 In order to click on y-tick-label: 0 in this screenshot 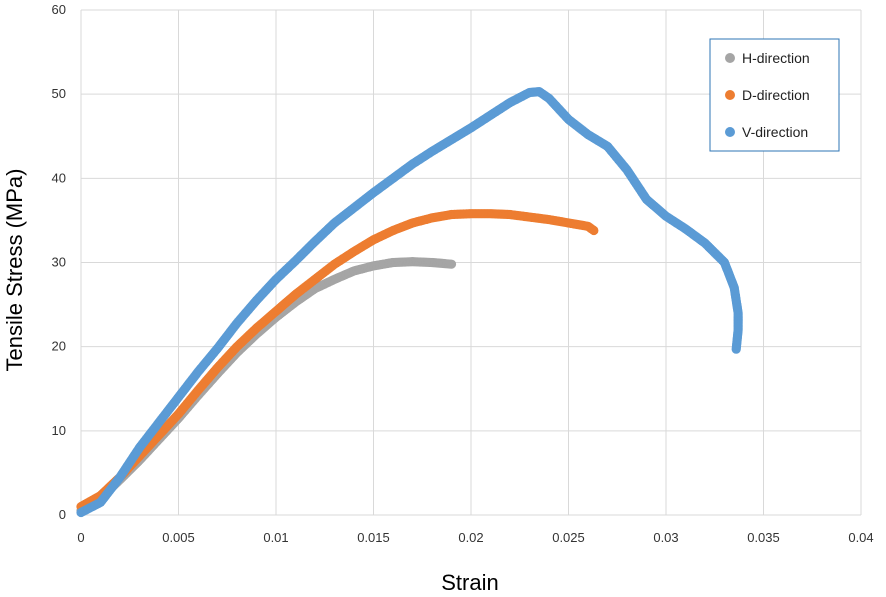, I will do `click(62, 514)`.